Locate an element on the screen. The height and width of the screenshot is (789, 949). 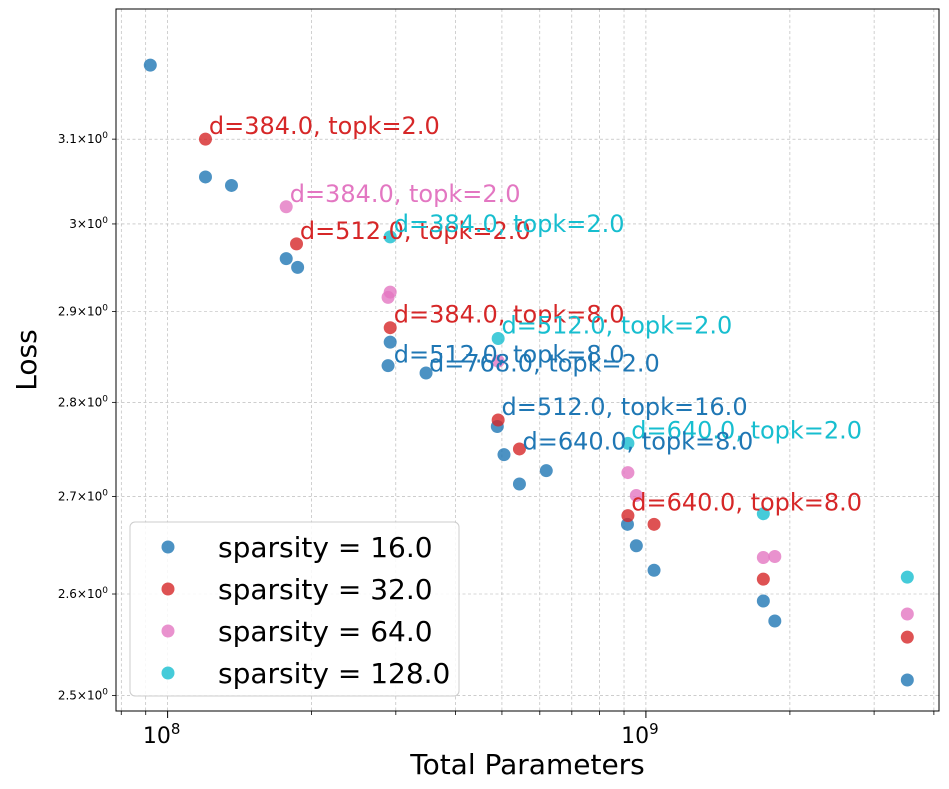
x-axis-title: Total Parameters is located at coordinates (527, 764).